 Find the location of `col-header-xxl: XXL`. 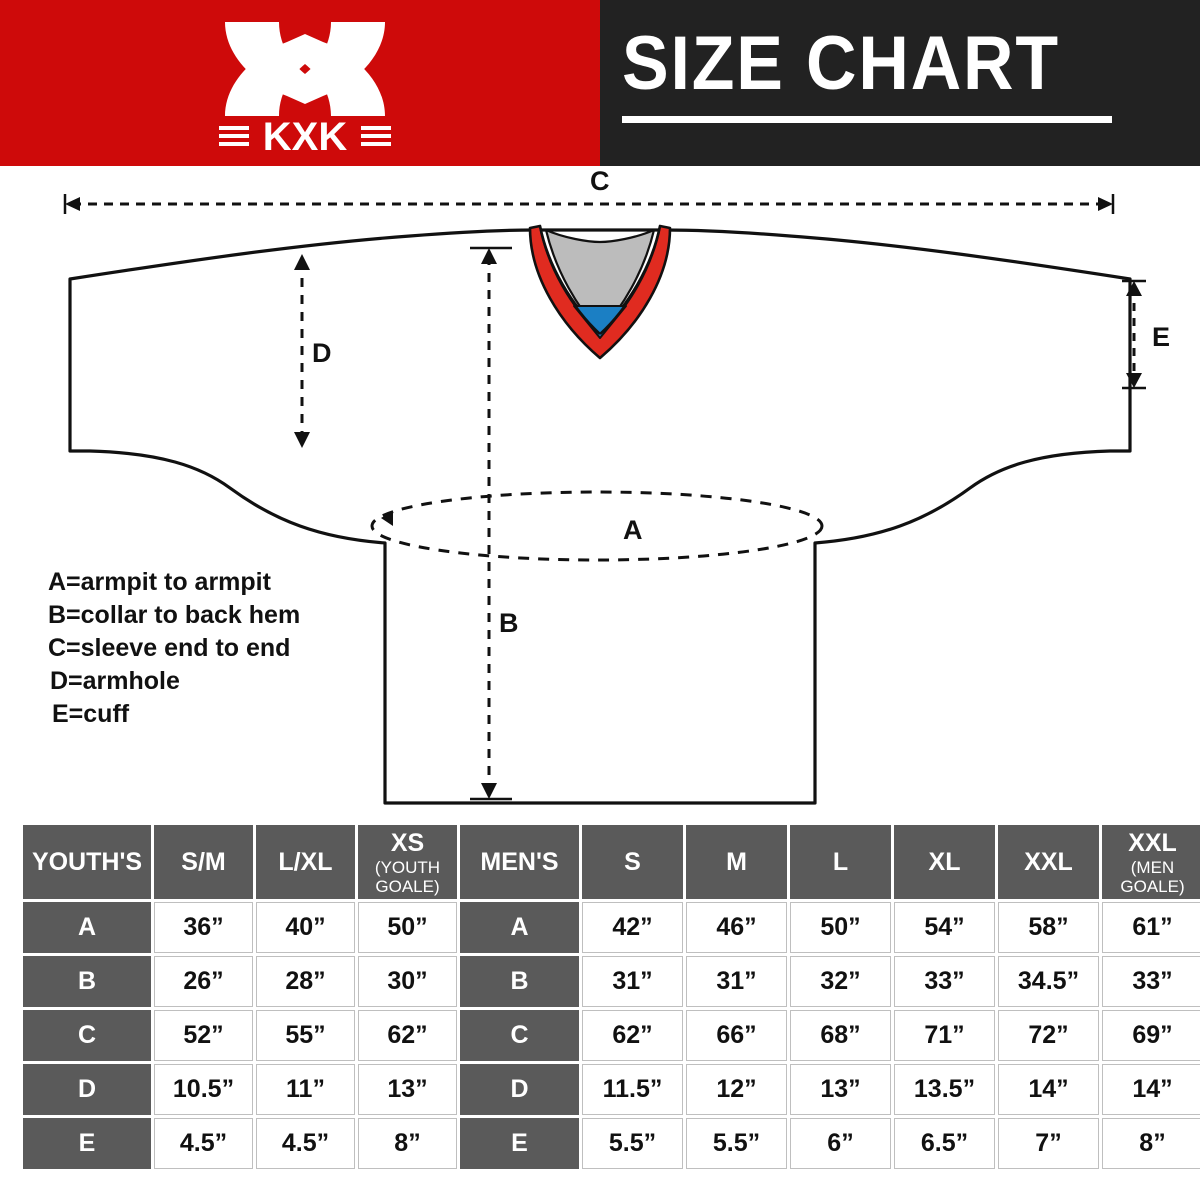

col-header-xxl: XXL is located at coordinates (1048, 862).